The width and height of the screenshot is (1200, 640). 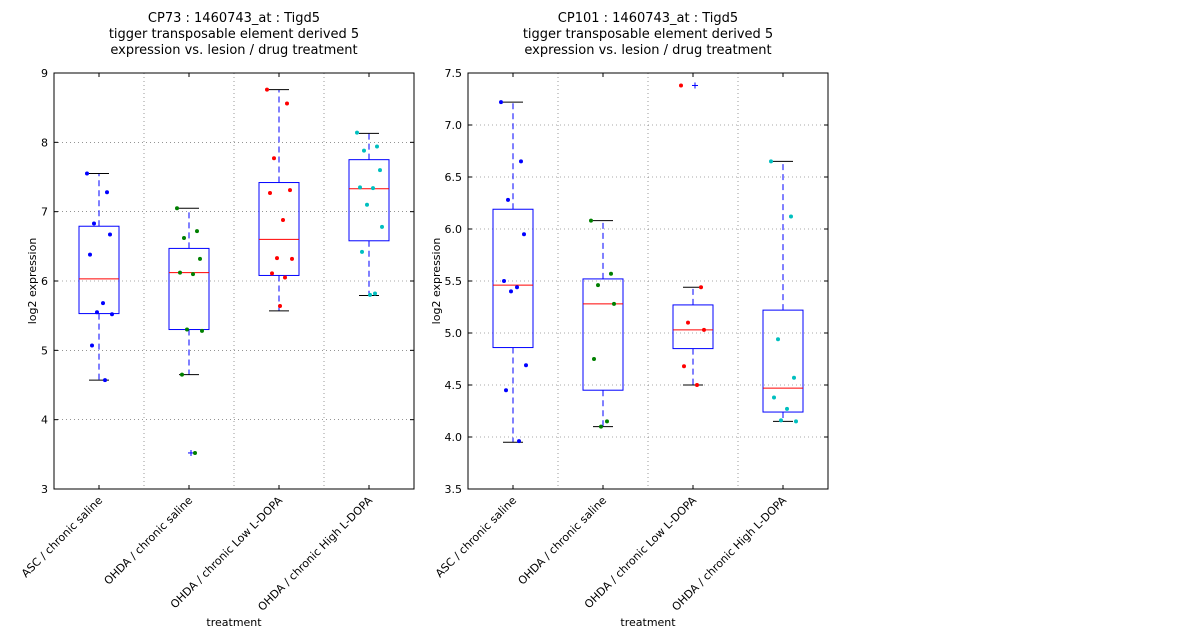 I want to click on y-tick-label: 7.0, so click(x=454, y=125).